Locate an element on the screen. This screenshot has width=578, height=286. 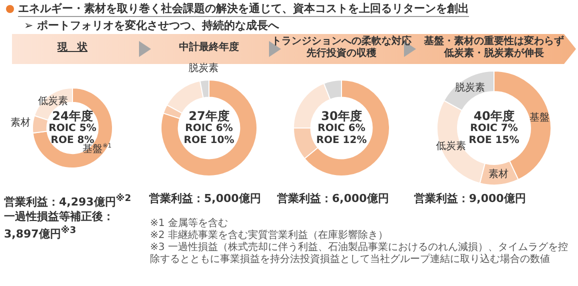
text: 40年度 is located at coordinates (494, 116).